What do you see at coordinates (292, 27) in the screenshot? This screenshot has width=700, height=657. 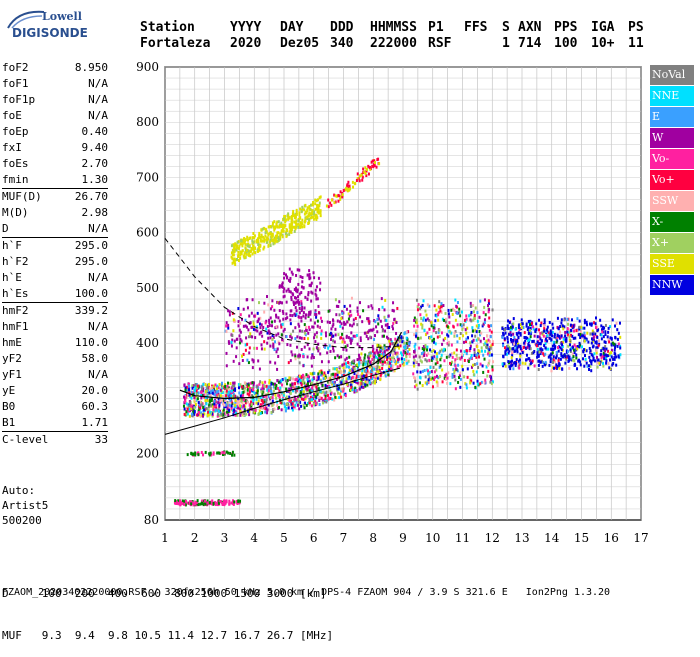 I see `header-label-2: DAY` at bounding box center [292, 27].